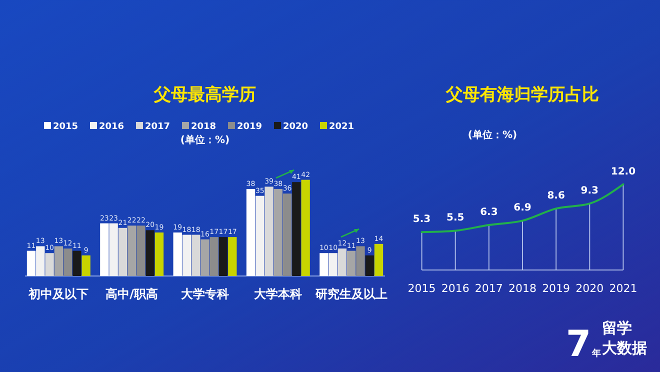 This screenshot has height=372, width=660. I want to click on legend-label: 2015, so click(65, 127).